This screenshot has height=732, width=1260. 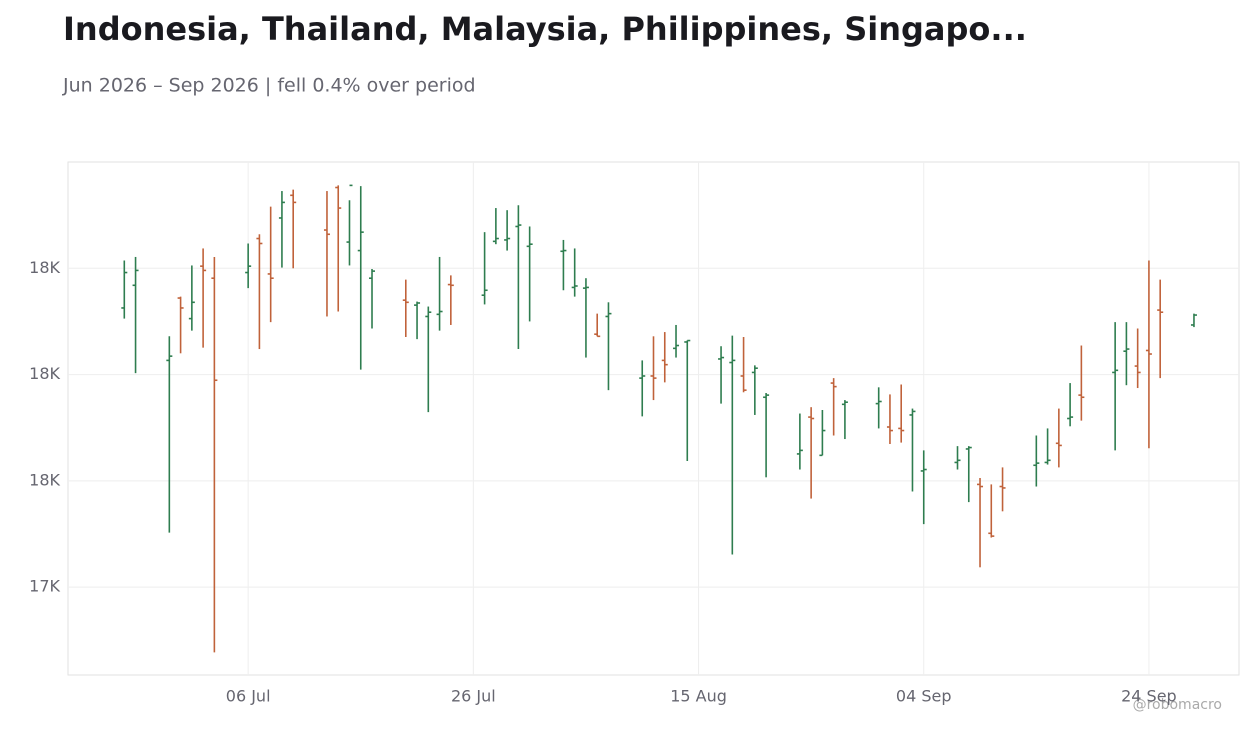 I want to click on y-tick-label: 17K, so click(x=44, y=586).